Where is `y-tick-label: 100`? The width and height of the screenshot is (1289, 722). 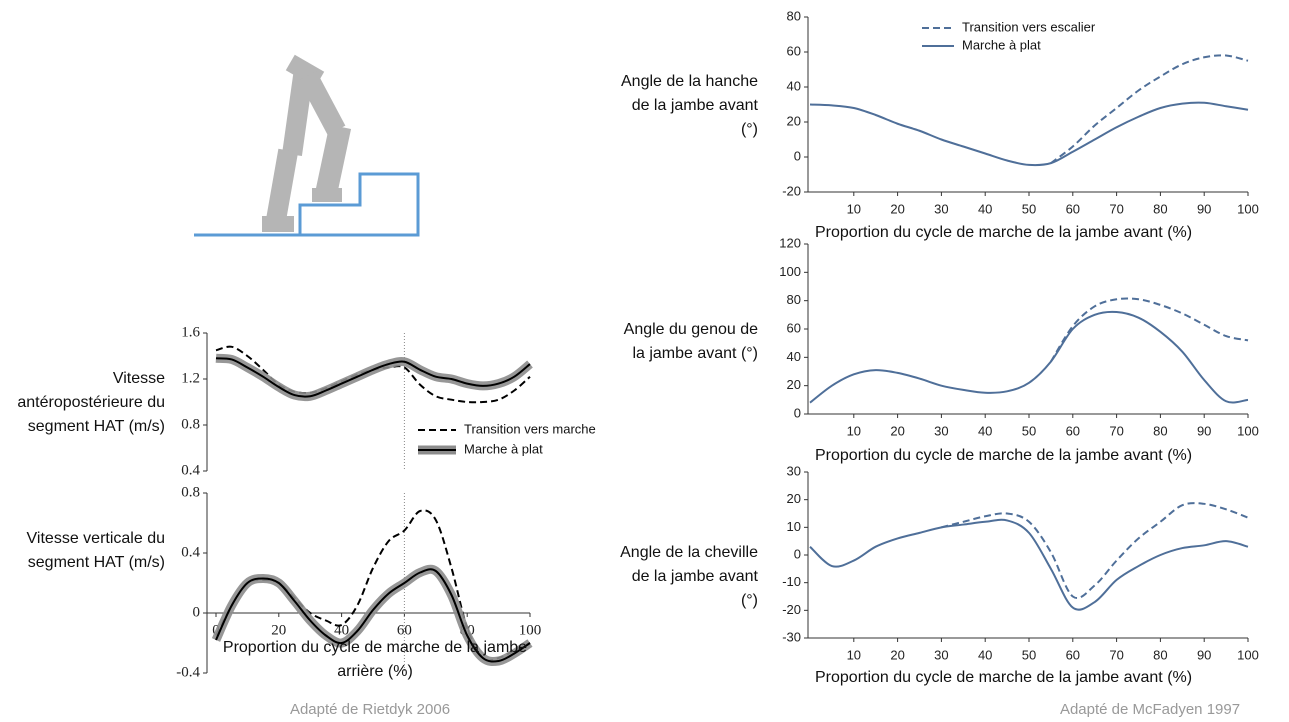
y-tick-label: 100 is located at coordinates (790, 271).